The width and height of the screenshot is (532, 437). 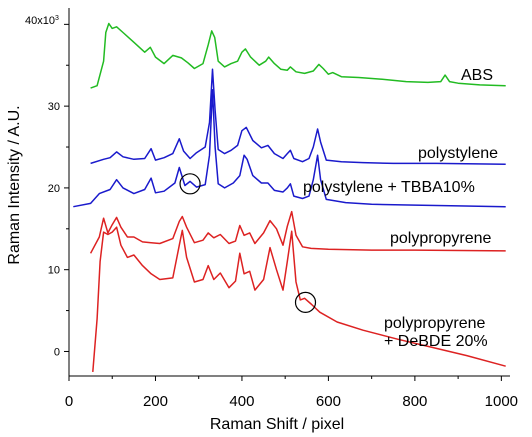 I want to click on series-label-polypropyrene-debde-line1: polypropyrene, so click(x=435, y=323).